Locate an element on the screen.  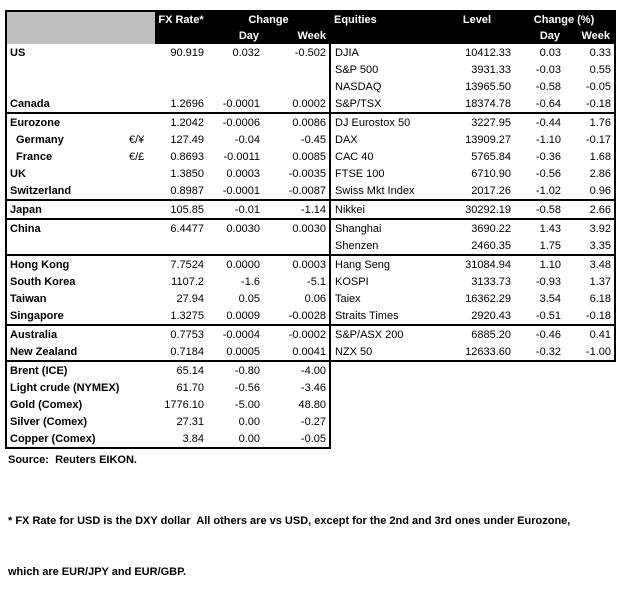
fx-rate-value: 1.2042 is located at coordinates (187, 122).